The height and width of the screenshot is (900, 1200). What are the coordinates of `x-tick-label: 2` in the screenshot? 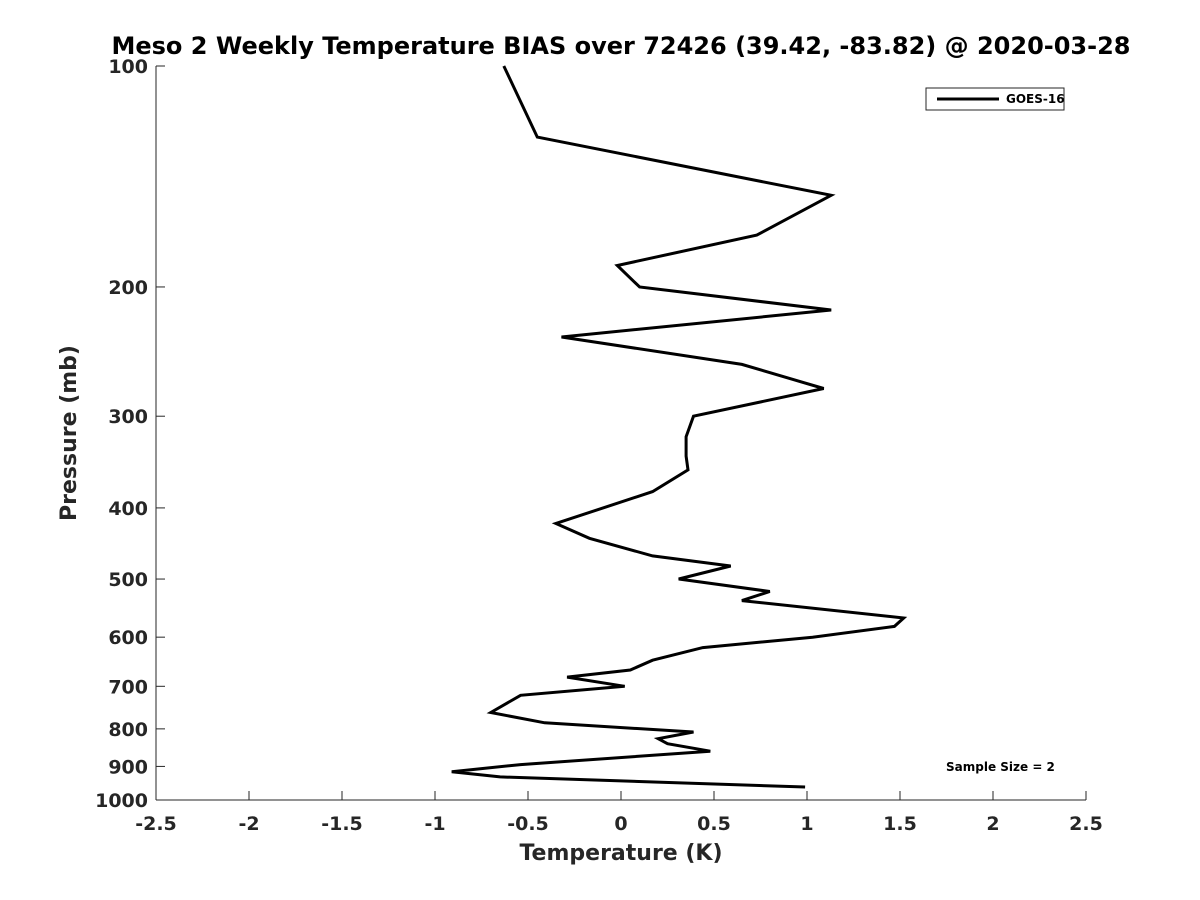 It's located at (992, 824).